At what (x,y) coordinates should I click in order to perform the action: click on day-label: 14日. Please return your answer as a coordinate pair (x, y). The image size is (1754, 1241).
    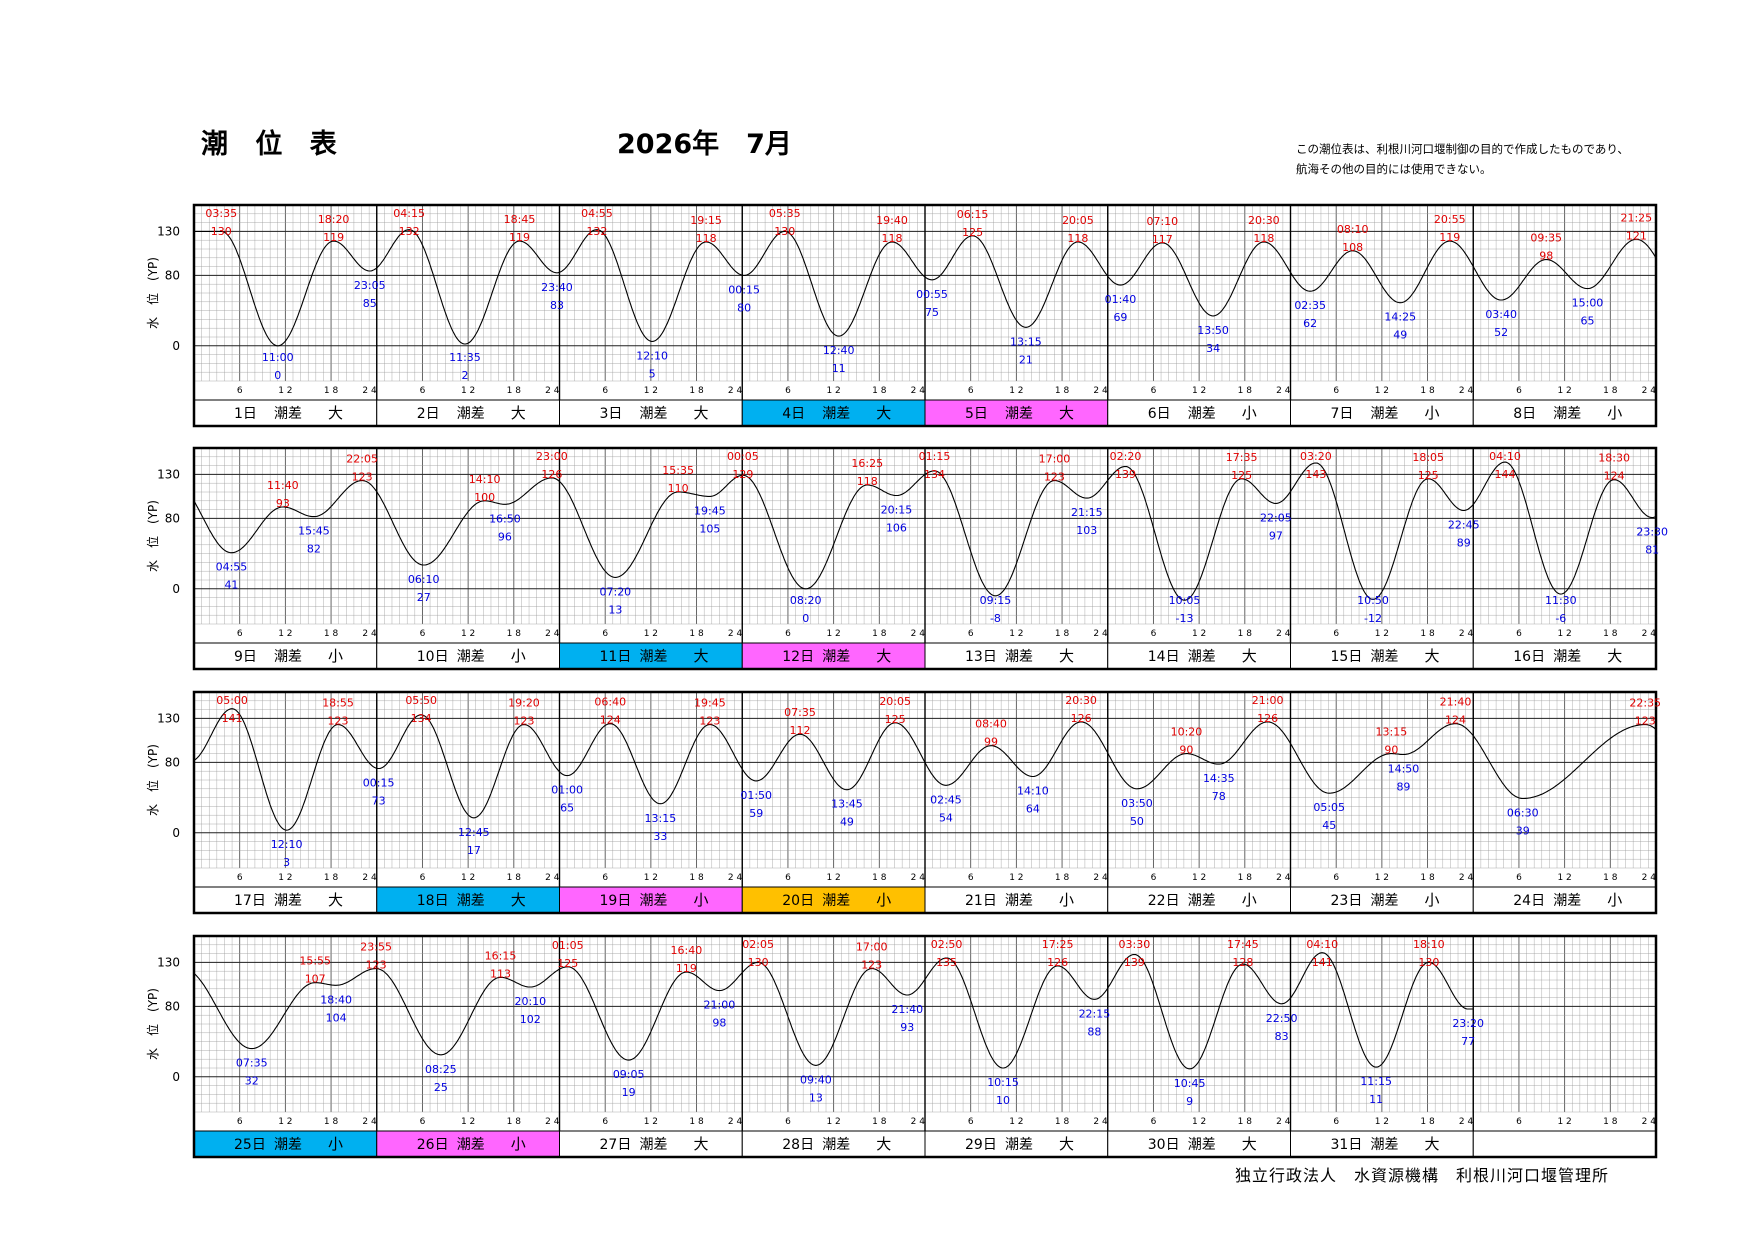
    Looking at the image, I should click on (1164, 657).